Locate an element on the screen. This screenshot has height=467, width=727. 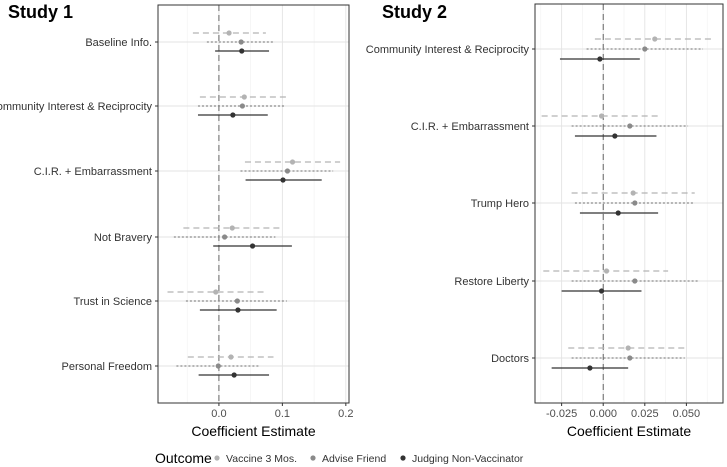
x-tick-label: -0.025 is located at coordinates (561, 414).